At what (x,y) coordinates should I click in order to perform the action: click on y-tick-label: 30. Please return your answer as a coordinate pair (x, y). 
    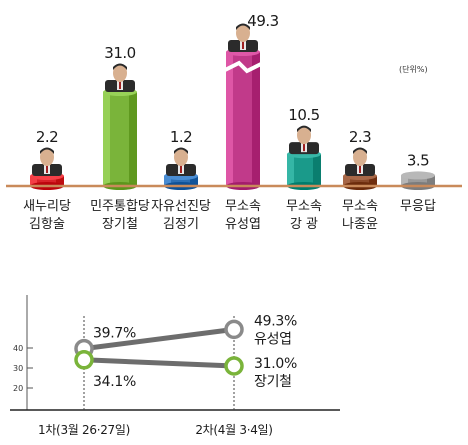
    Looking at the image, I should click on (18, 368).